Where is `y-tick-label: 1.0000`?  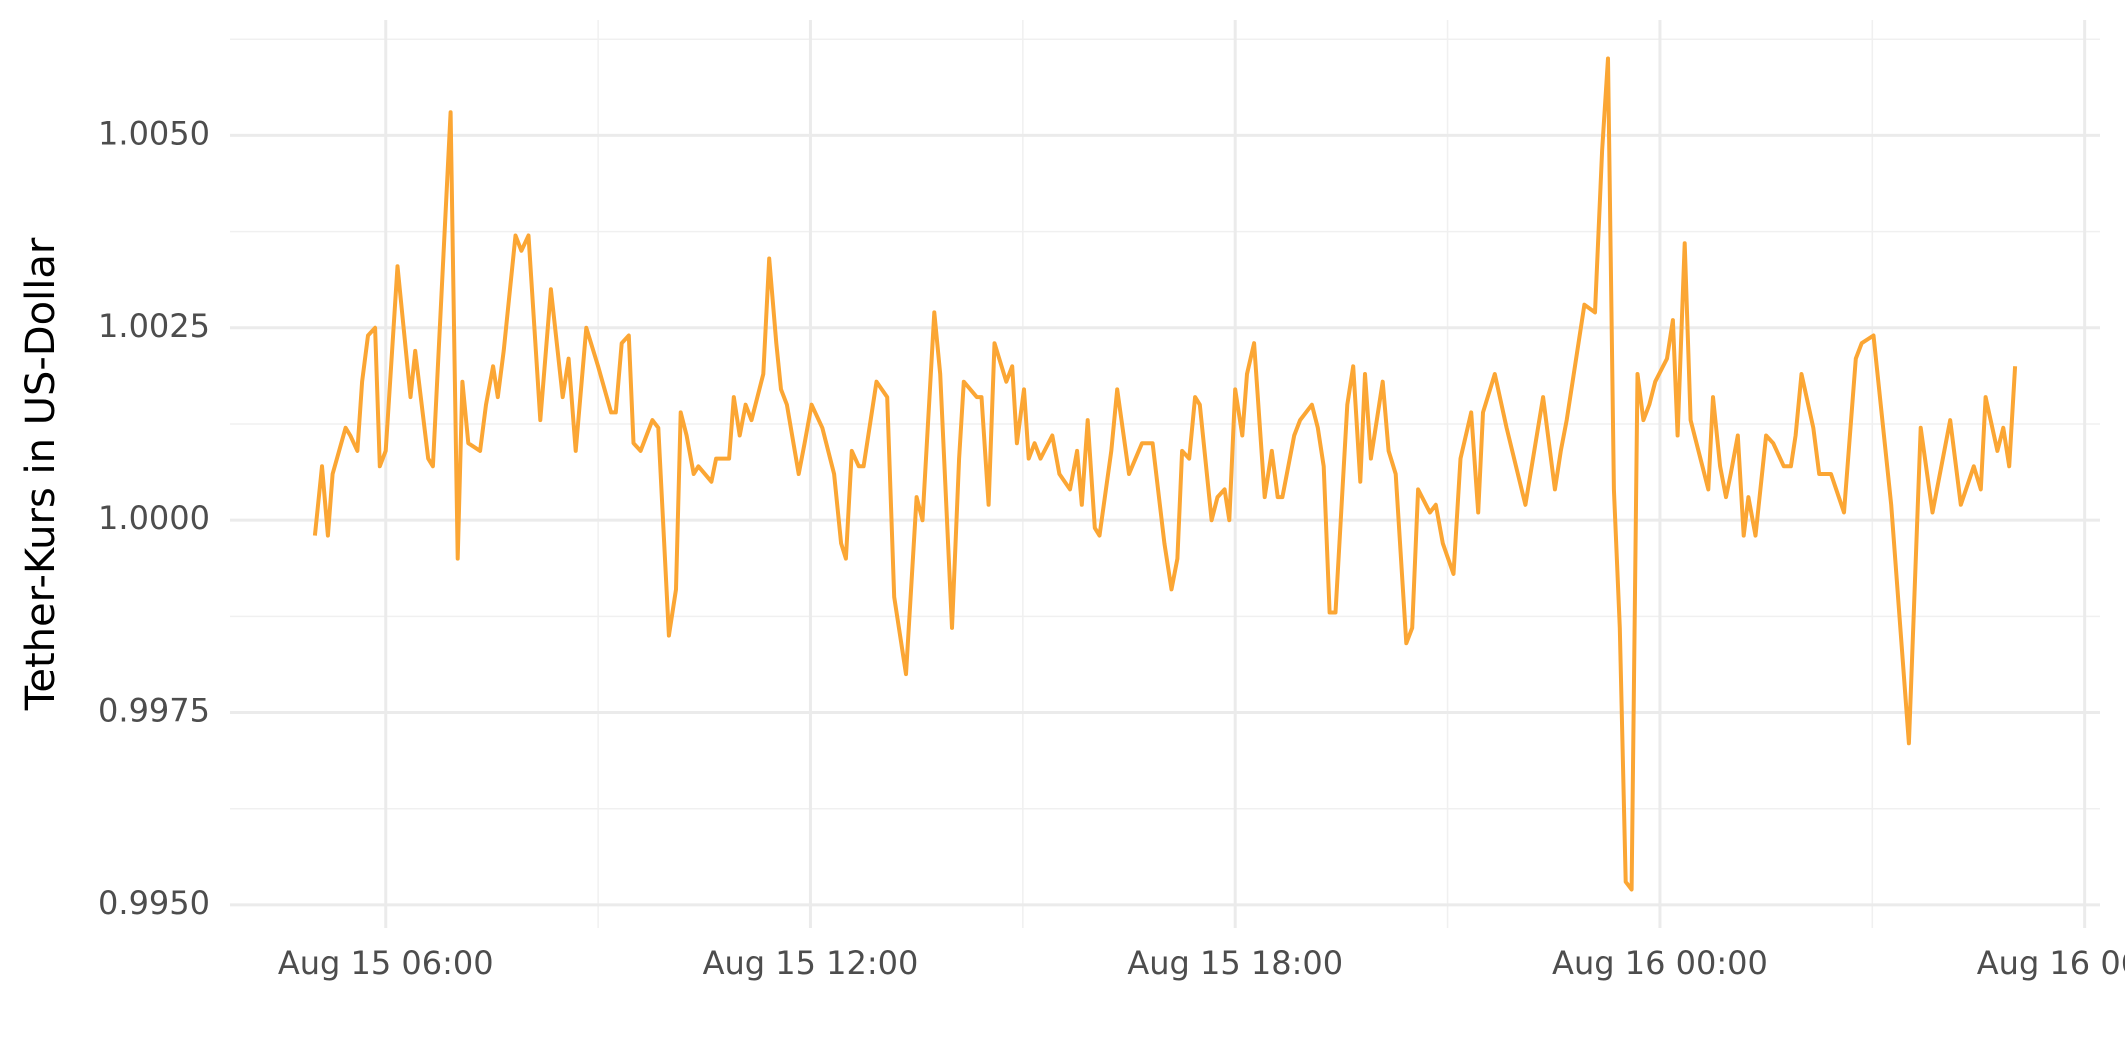
y-tick-label: 1.0000 is located at coordinates (154, 518).